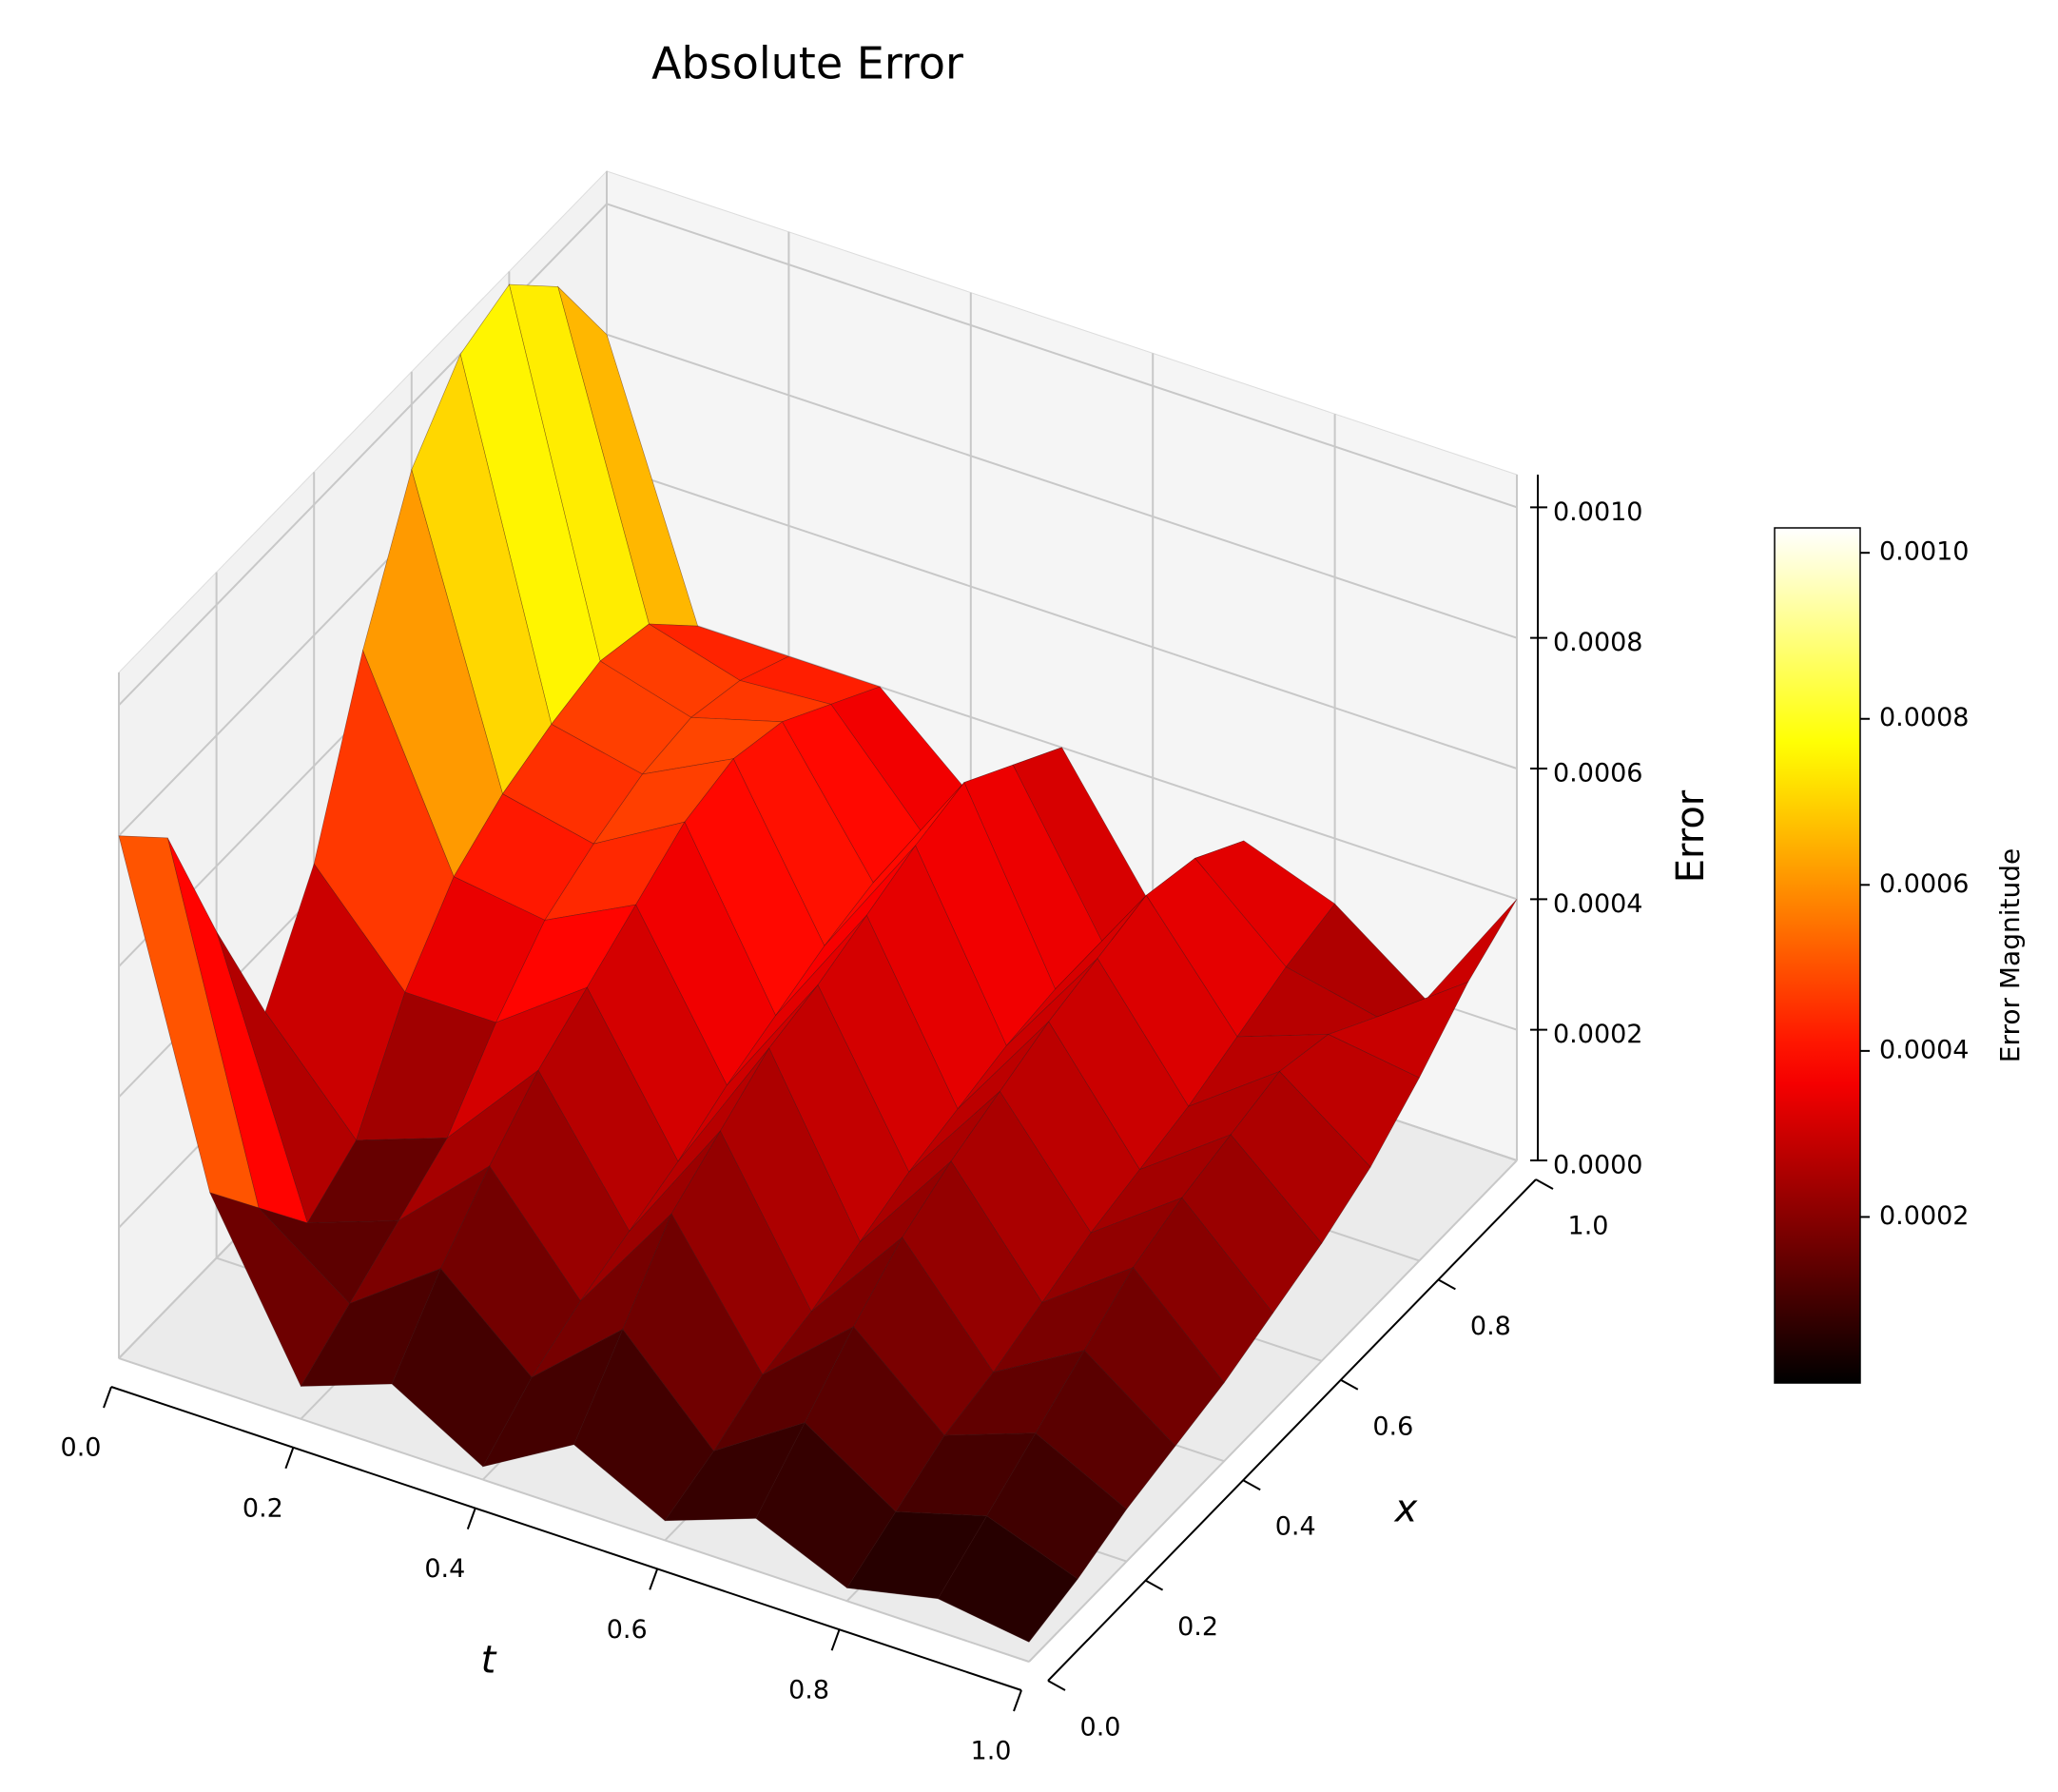 The height and width of the screenshot is (1792, 2058). Describe the element at coordinates (1818, 956) in the screenshot. I see `colorbar-scale` at that location.